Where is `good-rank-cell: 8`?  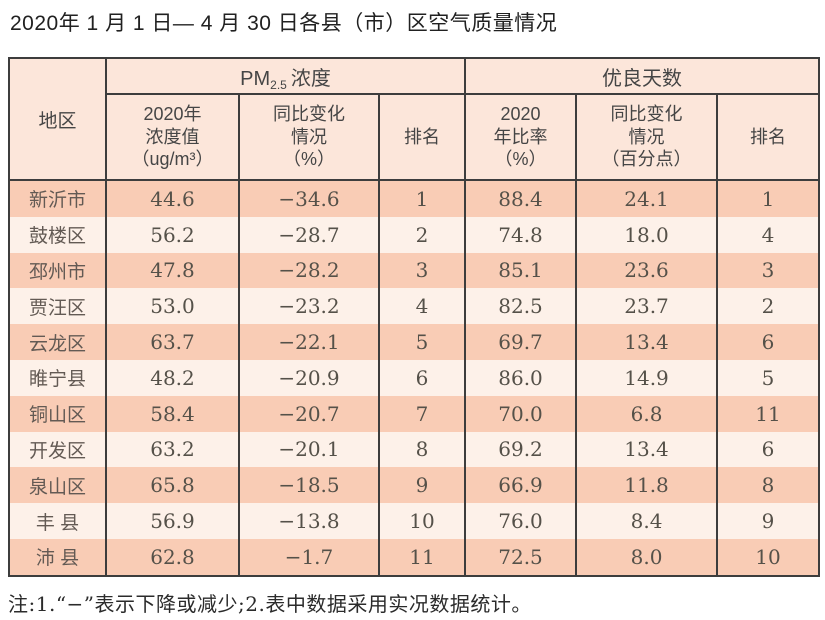
good-rank-cell: 8 is located at coordinates (768, 485).